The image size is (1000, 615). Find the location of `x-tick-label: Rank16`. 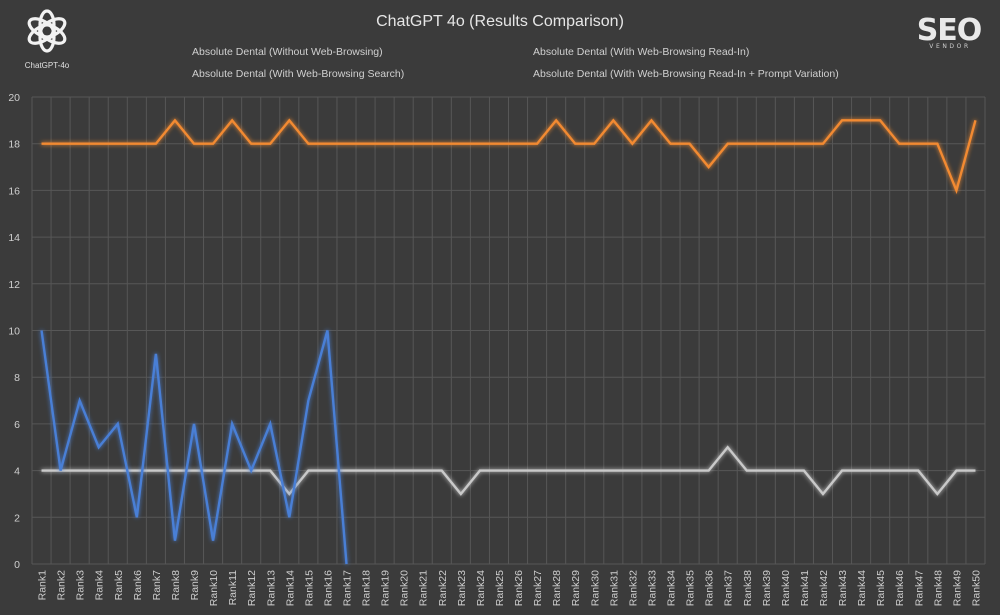

x-tick-label: Rank16 is located at coordinates (328, 588).